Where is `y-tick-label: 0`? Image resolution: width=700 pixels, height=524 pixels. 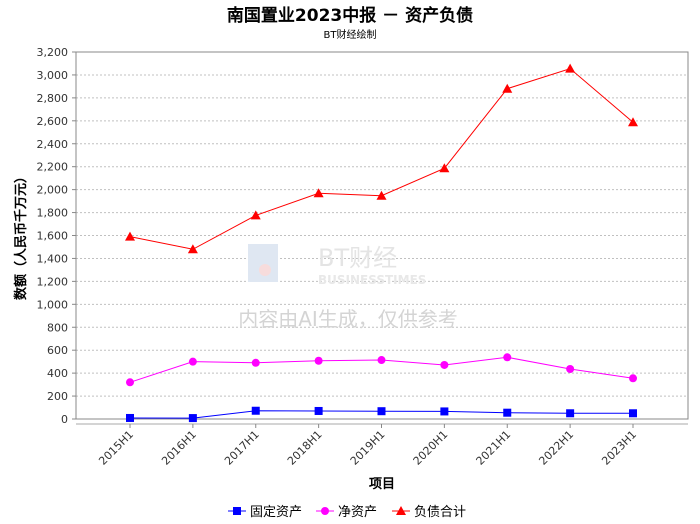 y-tick-label: 0 is located at coordinates (64, 419).